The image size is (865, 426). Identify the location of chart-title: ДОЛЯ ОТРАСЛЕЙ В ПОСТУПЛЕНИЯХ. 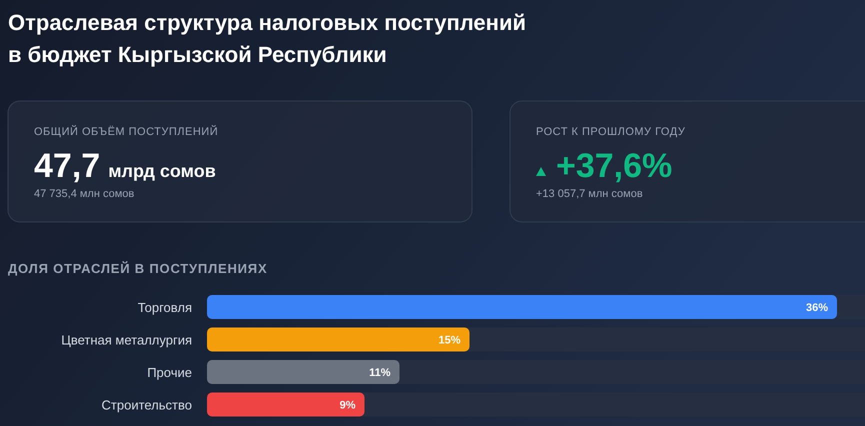
(138, 268).